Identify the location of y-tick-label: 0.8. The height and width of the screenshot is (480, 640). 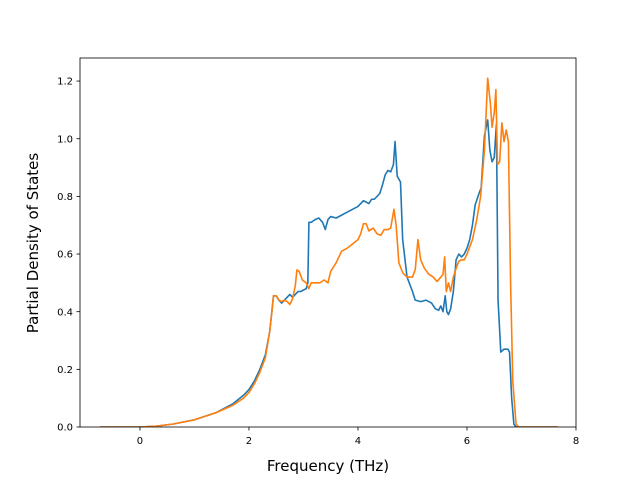
(65, 197).